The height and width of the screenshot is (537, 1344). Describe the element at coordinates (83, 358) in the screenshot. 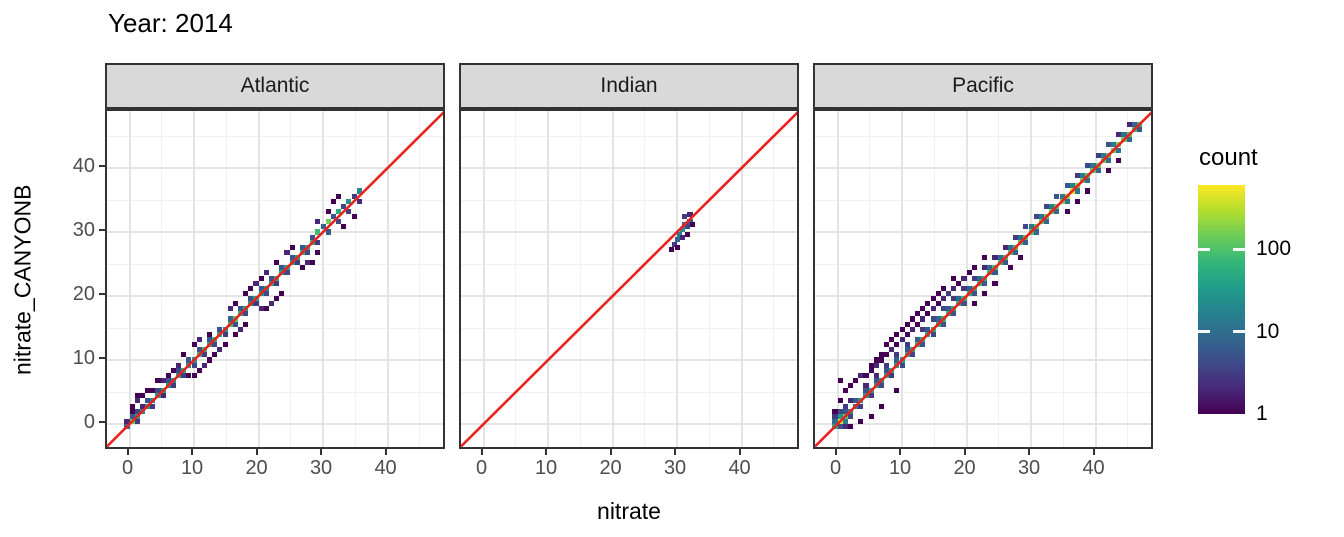

I see `y-axis-tick-label: 10` at that location.